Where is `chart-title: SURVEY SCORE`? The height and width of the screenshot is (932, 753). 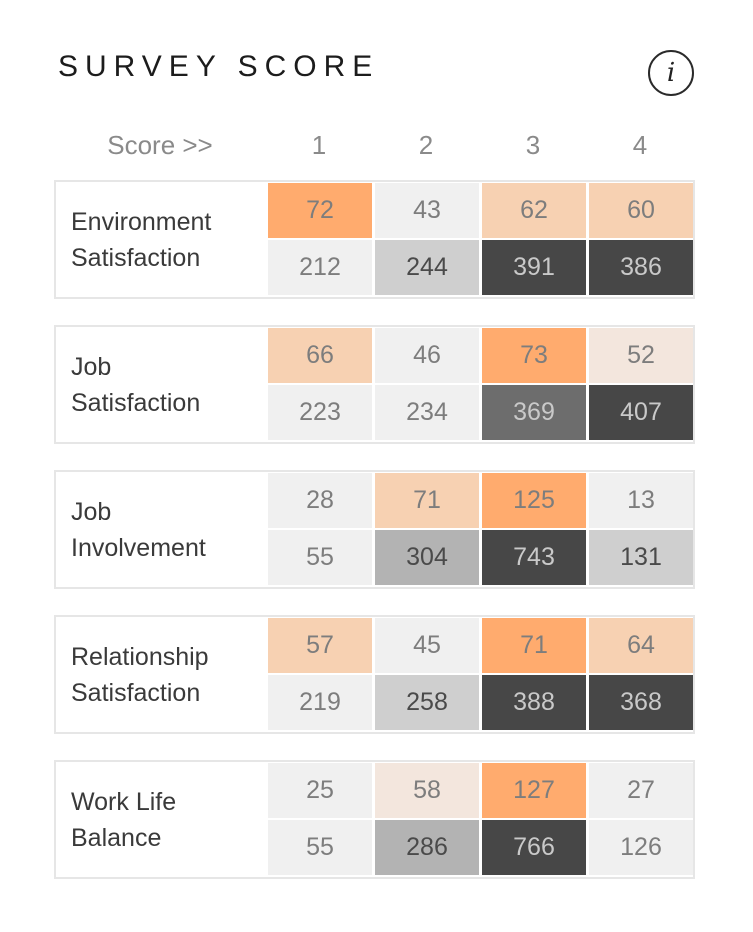
chart-title: SURVEY SCORE is located at coordinates (219, 66).